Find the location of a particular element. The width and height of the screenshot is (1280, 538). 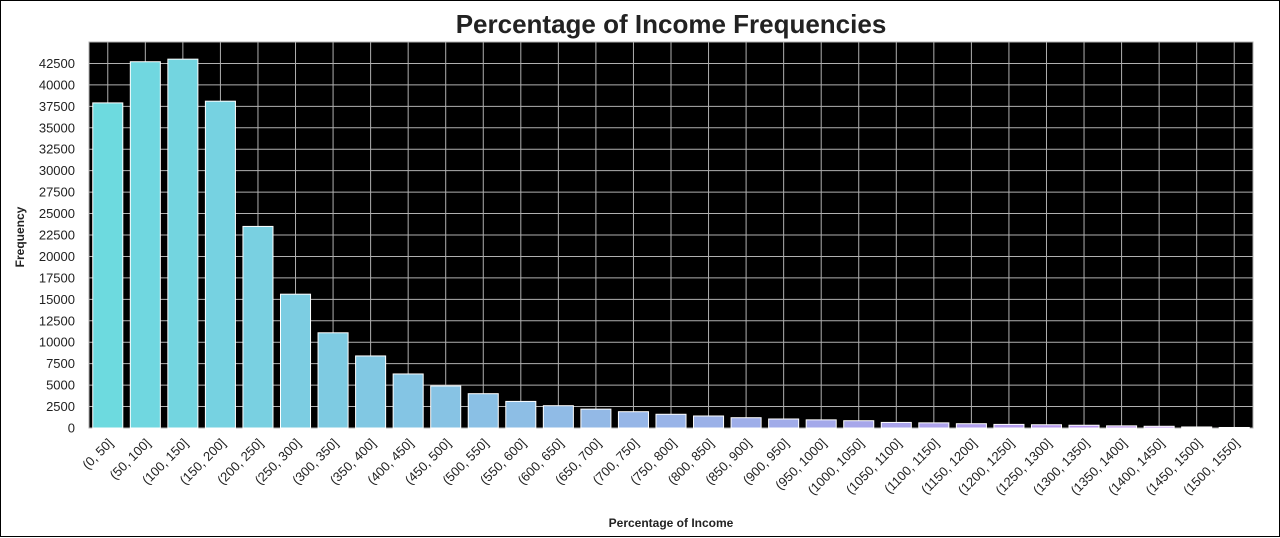

y-tick-label: 7500 is located at coordinates (60, 363).